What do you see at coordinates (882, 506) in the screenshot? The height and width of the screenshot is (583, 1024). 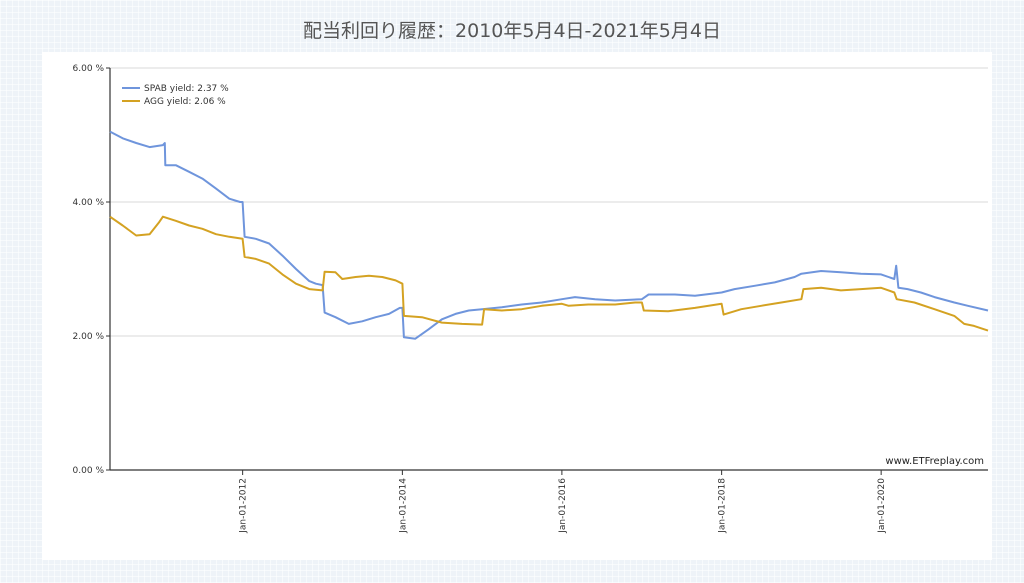 I see `x-tick-label: Jan-01-2020` at bounding box center [882, 506].